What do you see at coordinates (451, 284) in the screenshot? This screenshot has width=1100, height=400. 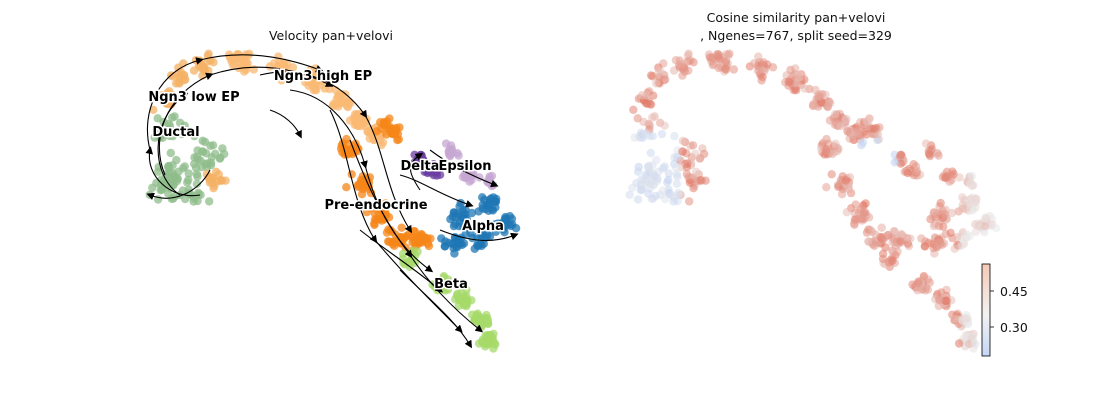 I see `cluster-label-beta: Beta` at bounding box center [451, 284].